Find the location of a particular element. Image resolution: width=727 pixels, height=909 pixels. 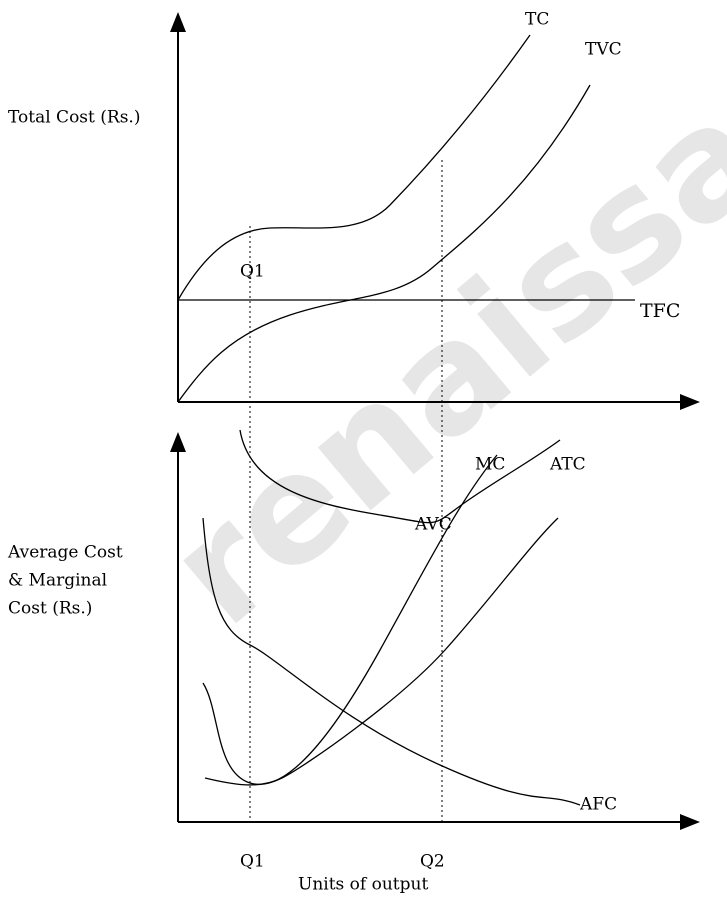

curve-label: TC is located at coordinates (537, 20).